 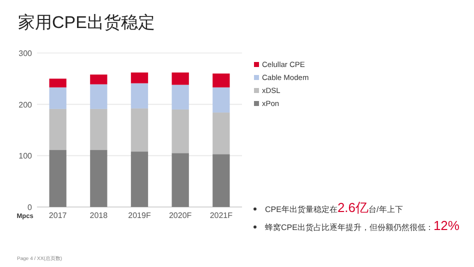 What do you see at coordinates (58, 215) in the screenshot?
I see `x-tick-label: 2017` at bounding box center [58, 215].